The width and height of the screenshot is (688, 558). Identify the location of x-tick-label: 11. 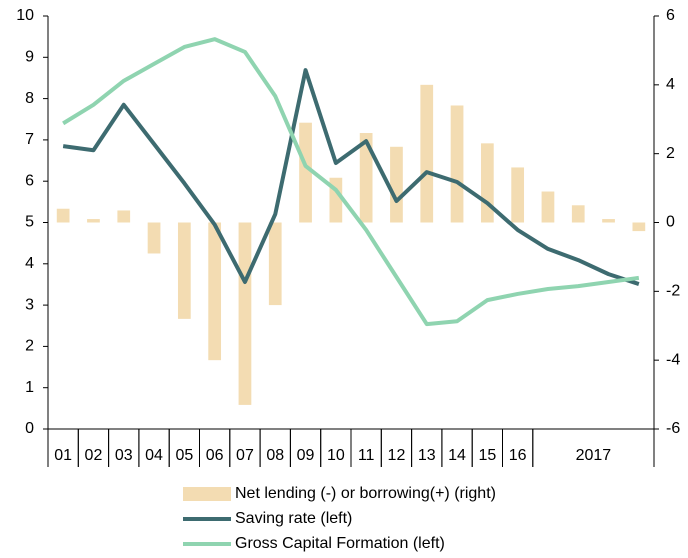
(366, 455).